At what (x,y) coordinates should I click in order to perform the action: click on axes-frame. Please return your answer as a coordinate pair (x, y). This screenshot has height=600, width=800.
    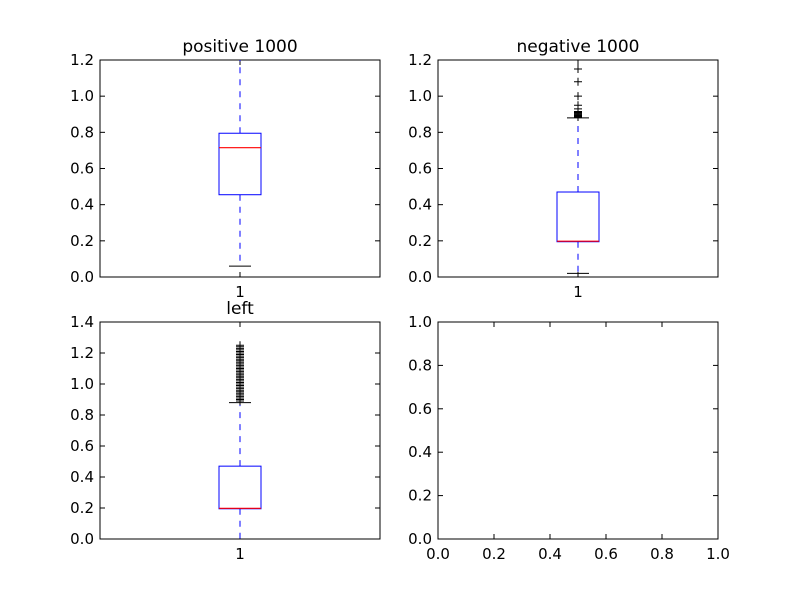
    Looking at the image, I should click on (578, 430).